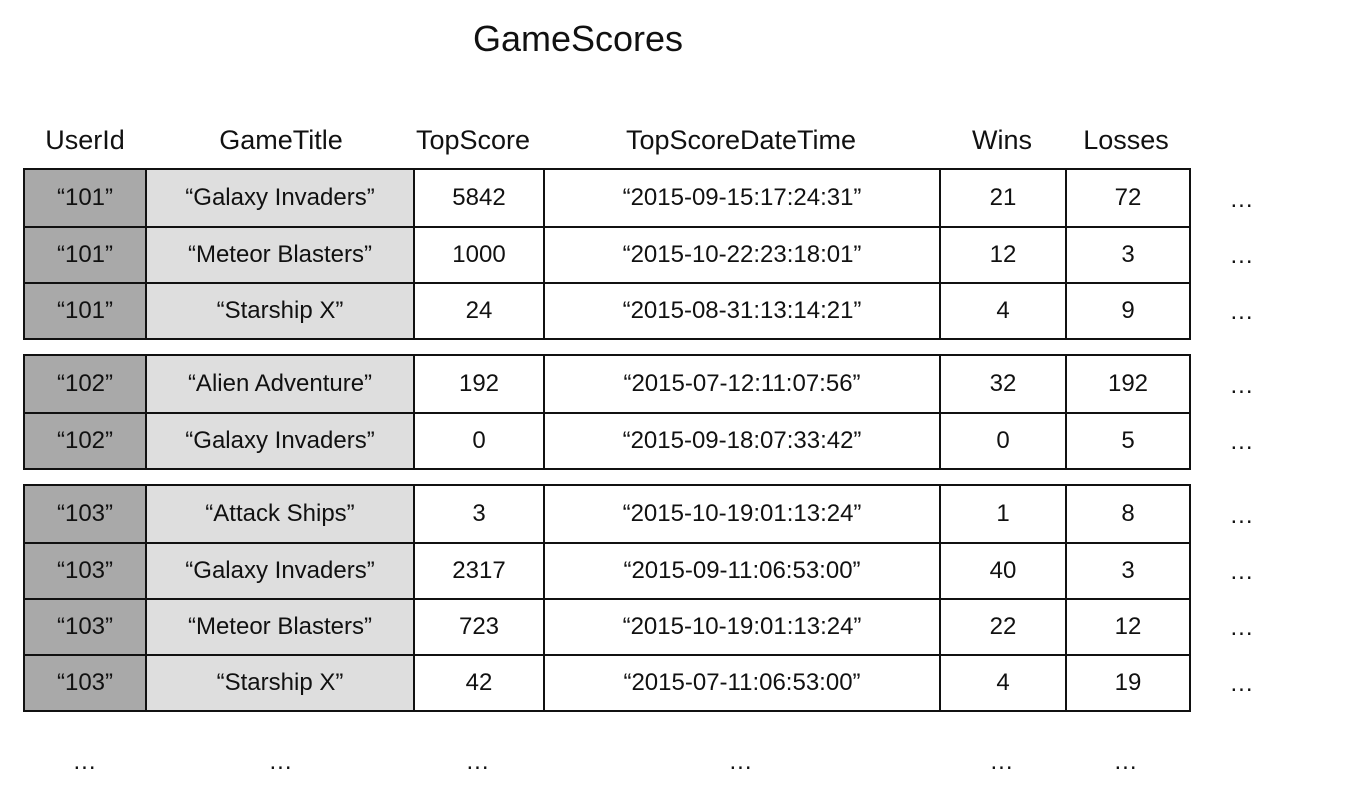  I want to click on cell-wins: 0, so click(1004, 441).